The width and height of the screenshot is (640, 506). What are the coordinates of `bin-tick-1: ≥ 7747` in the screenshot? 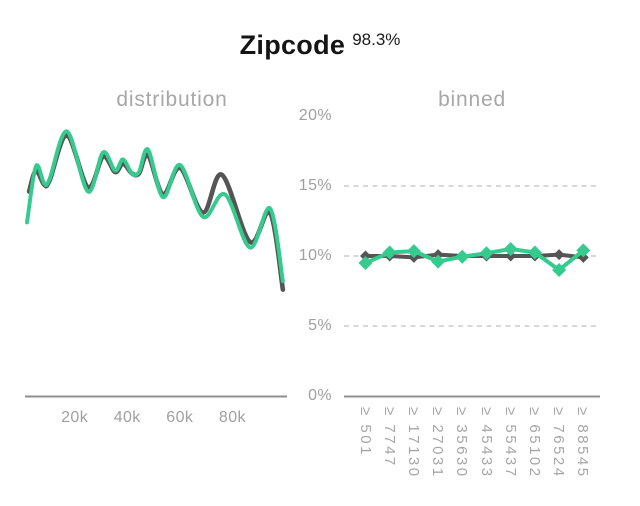 It's located at (389, 437).